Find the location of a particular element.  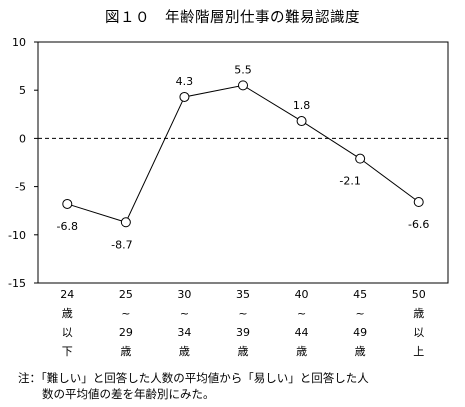

data-label: -6.6 is located at coordinates (418, 224).